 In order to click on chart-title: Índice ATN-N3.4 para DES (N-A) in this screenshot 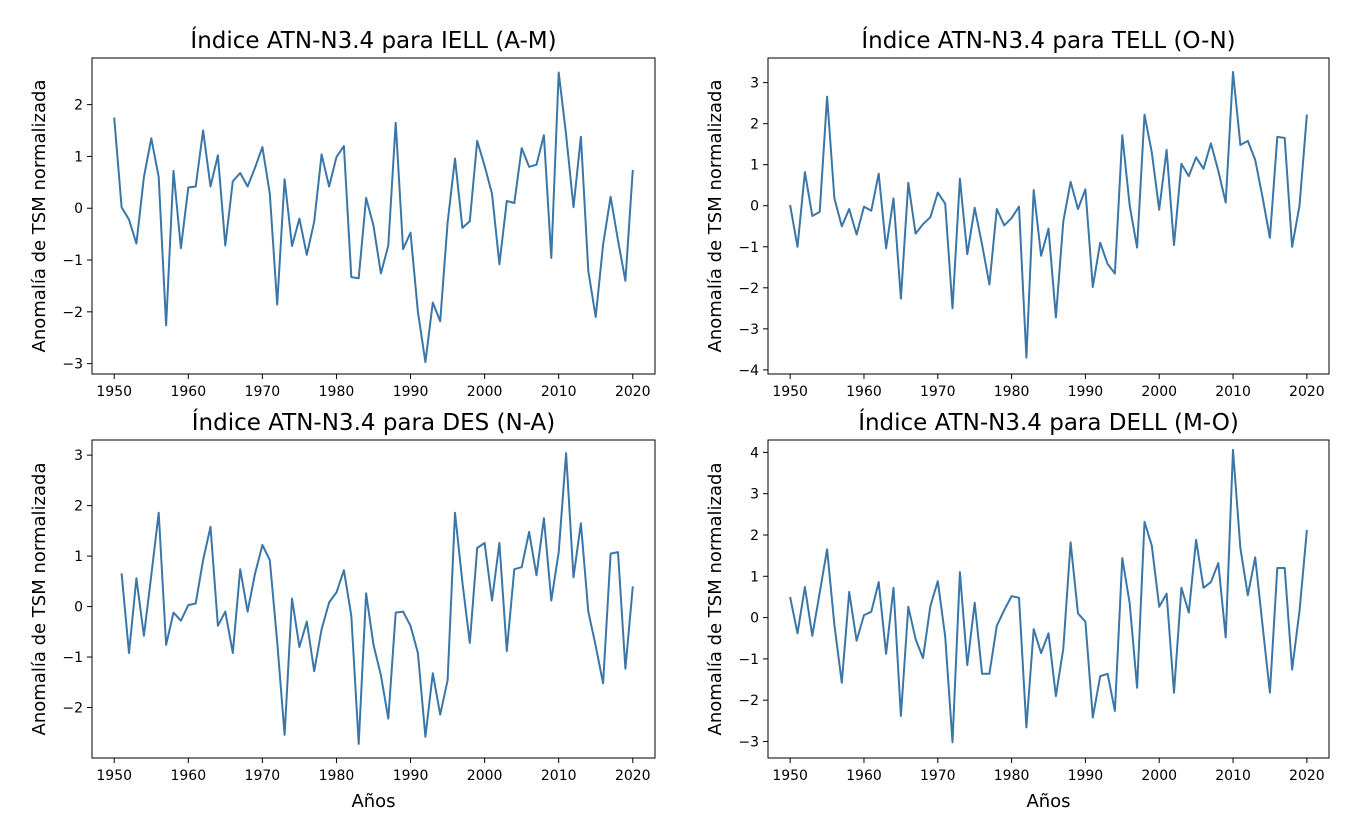, I will do `click(373, 422)`.